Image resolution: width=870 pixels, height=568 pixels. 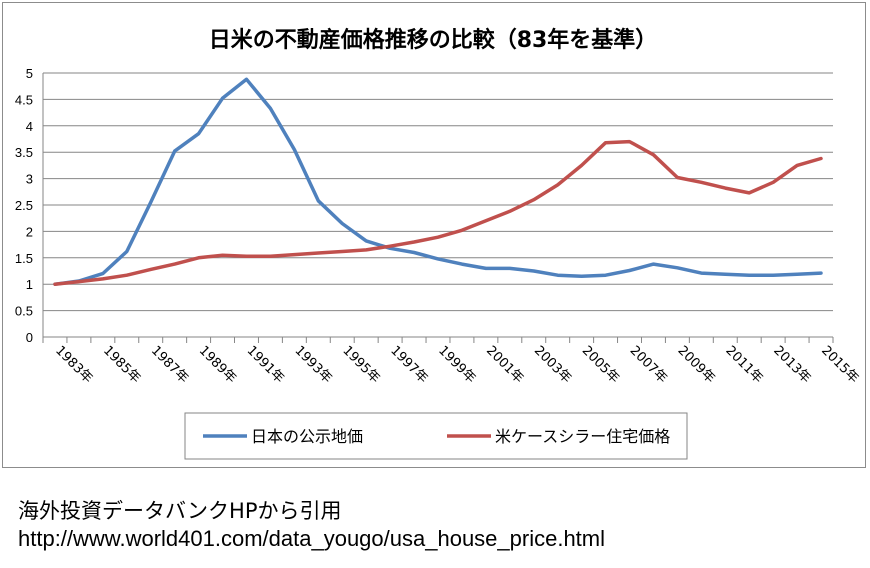 I want to click on legend: 日本の公示地価 米ケースシラー住宅価格, so click(x=436, y=436).